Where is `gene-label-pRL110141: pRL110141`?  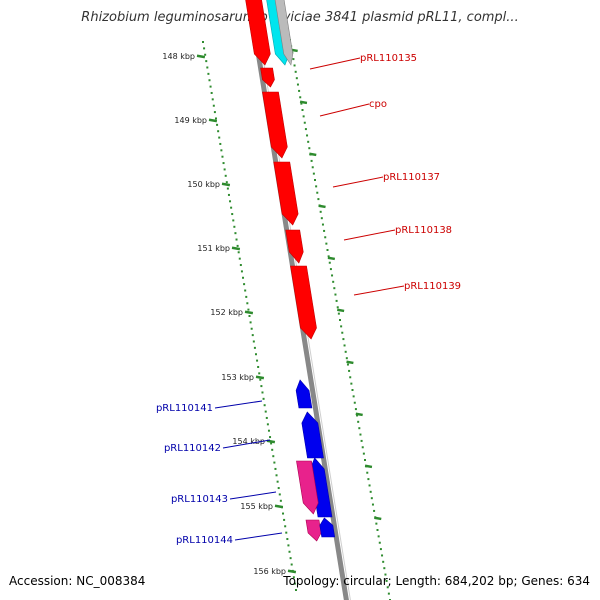 gene-label-pRL110141: pRL110141 is located at coordinates (184, 408).